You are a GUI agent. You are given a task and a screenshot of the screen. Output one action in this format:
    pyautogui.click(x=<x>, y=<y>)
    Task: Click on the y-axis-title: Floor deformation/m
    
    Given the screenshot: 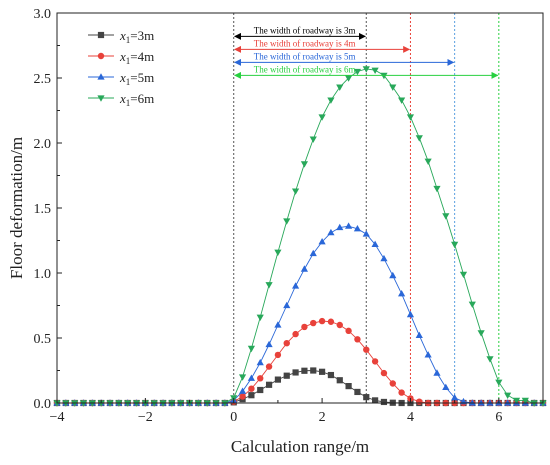 What is the action you would take?
    pyautogui.click(x=16, y=208)
    